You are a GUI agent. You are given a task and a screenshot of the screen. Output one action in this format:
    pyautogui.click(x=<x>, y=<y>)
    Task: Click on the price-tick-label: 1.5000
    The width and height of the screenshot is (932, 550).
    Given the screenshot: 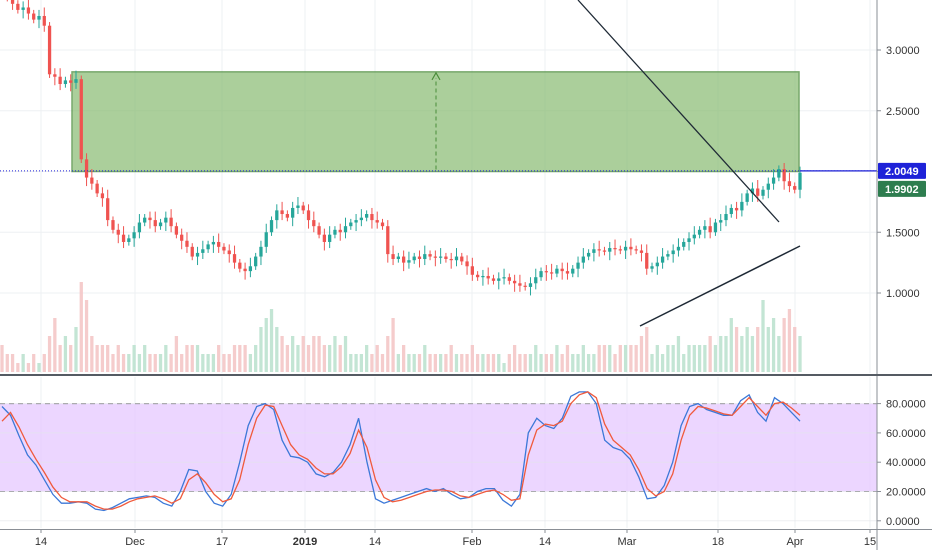 What is the action you would take?
    pyautogui.click(x=903, y=233)
    